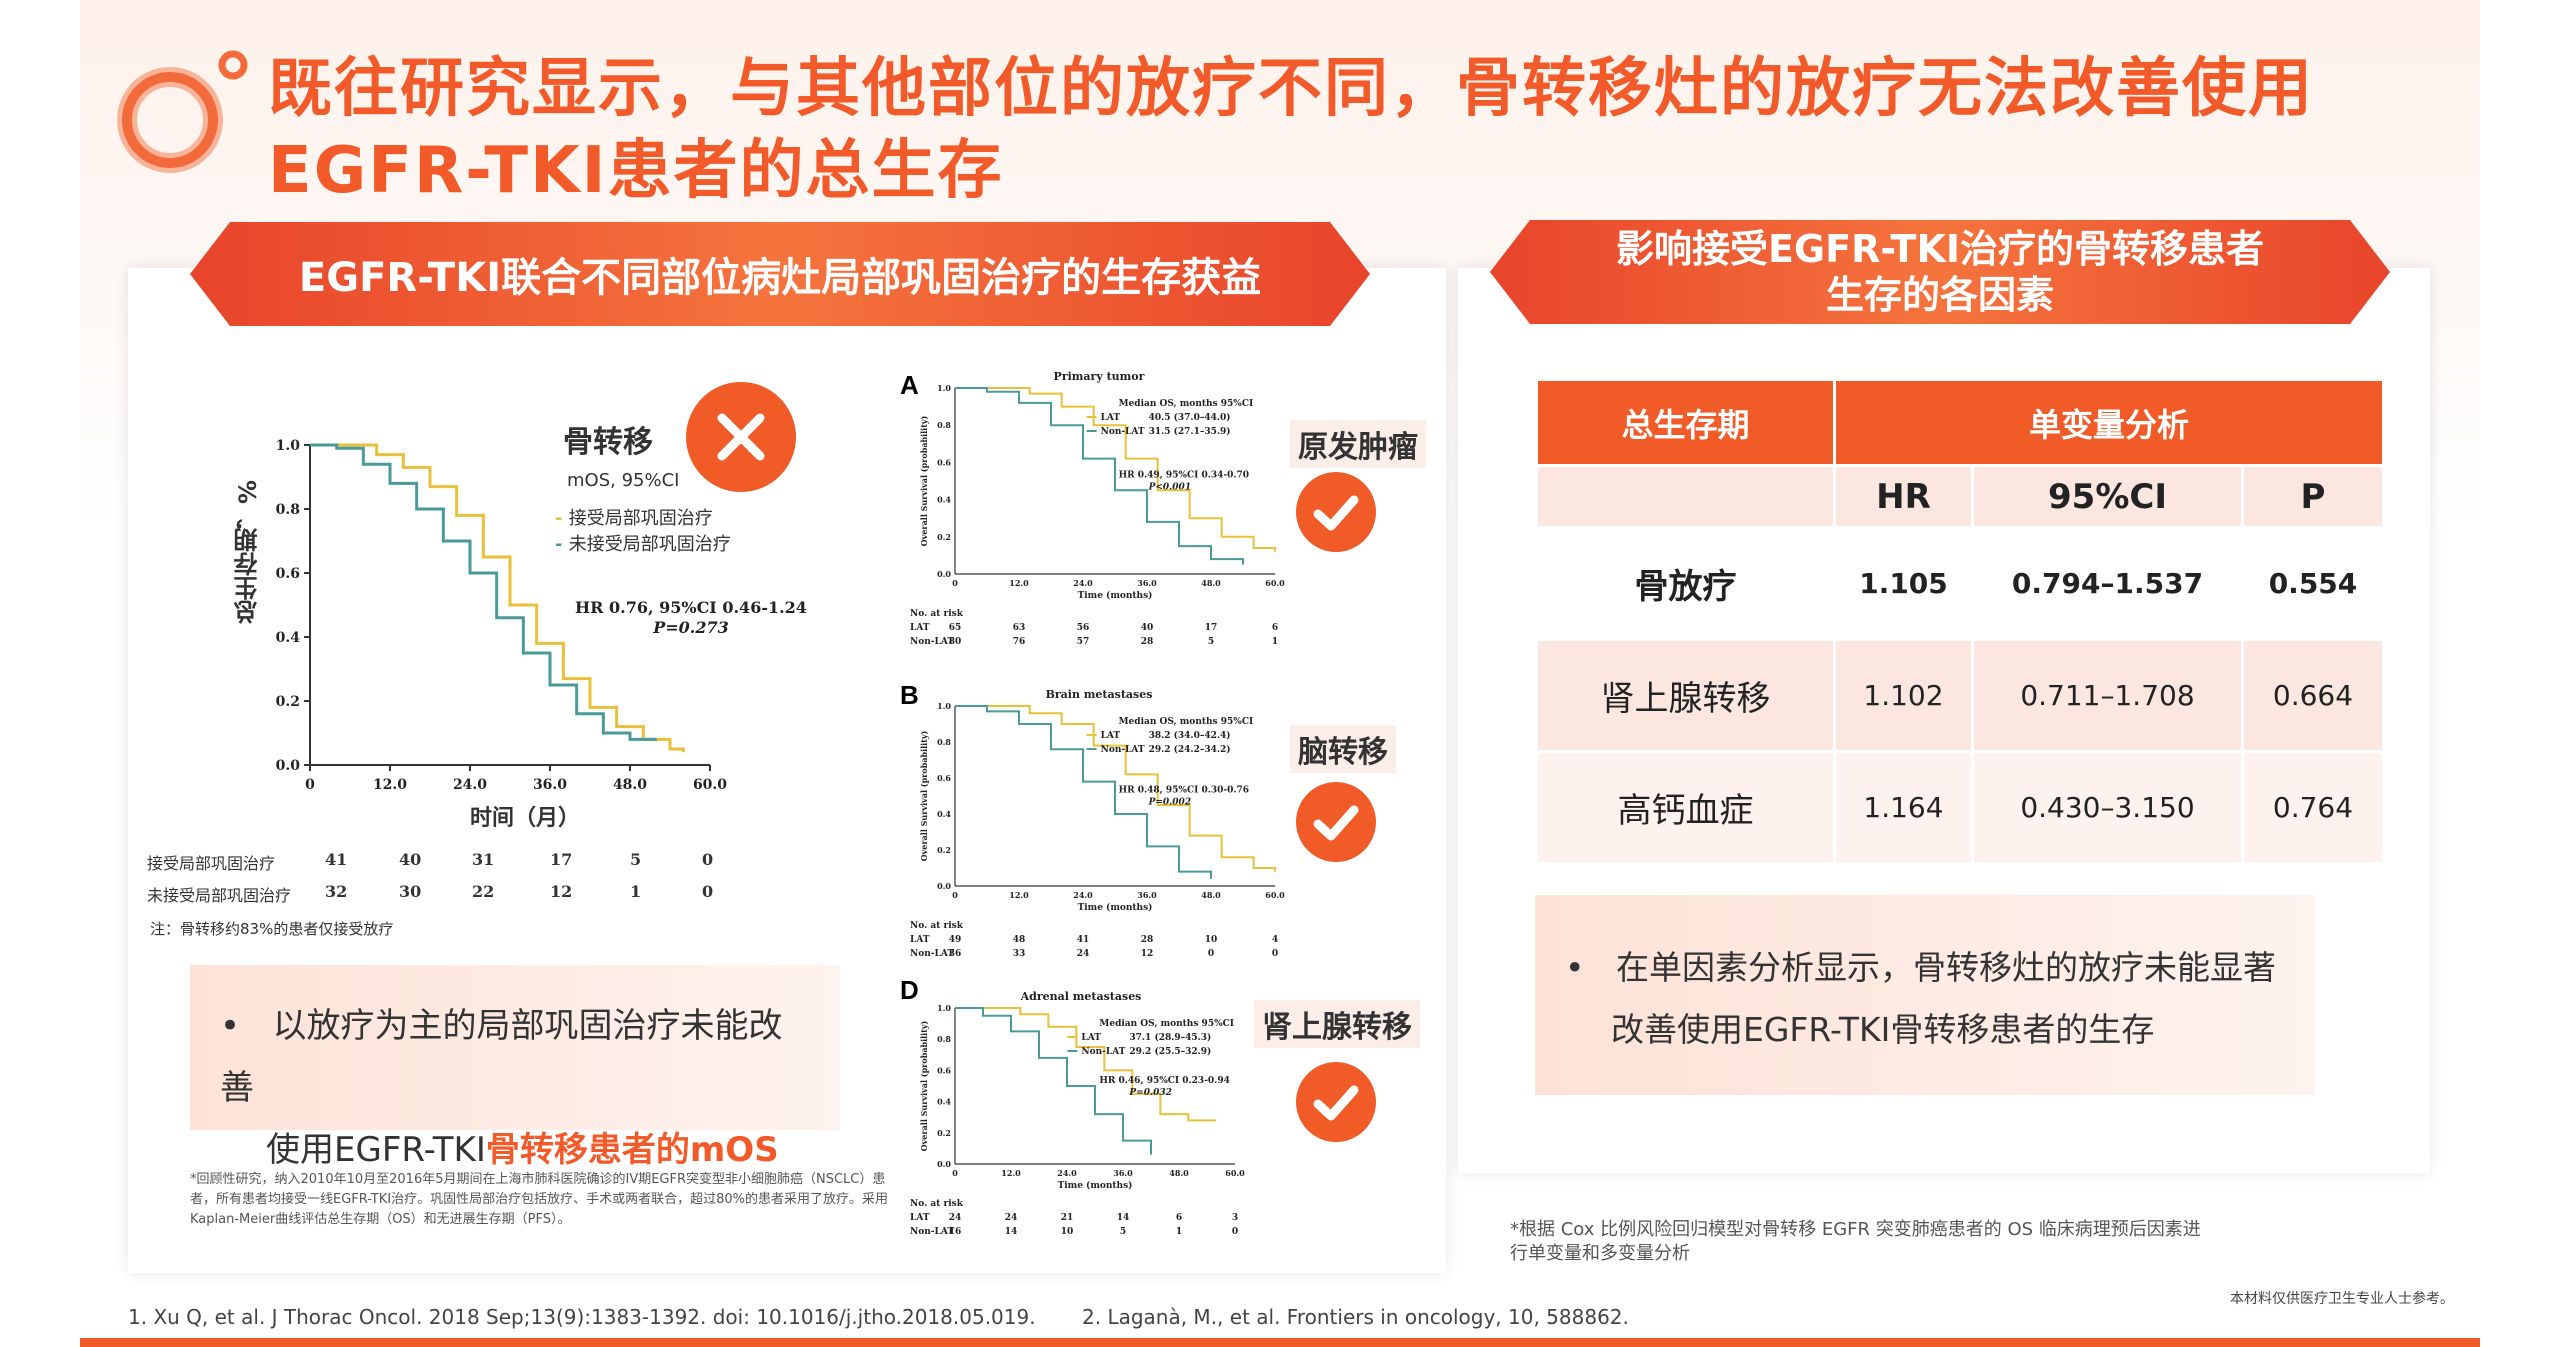 The image size is (2560, 1347). What do you see at coordinates (1939, 295) in the screenshot?
I see `right-banner-line2: 生存的各因素` at bounding box center [1939, 295].